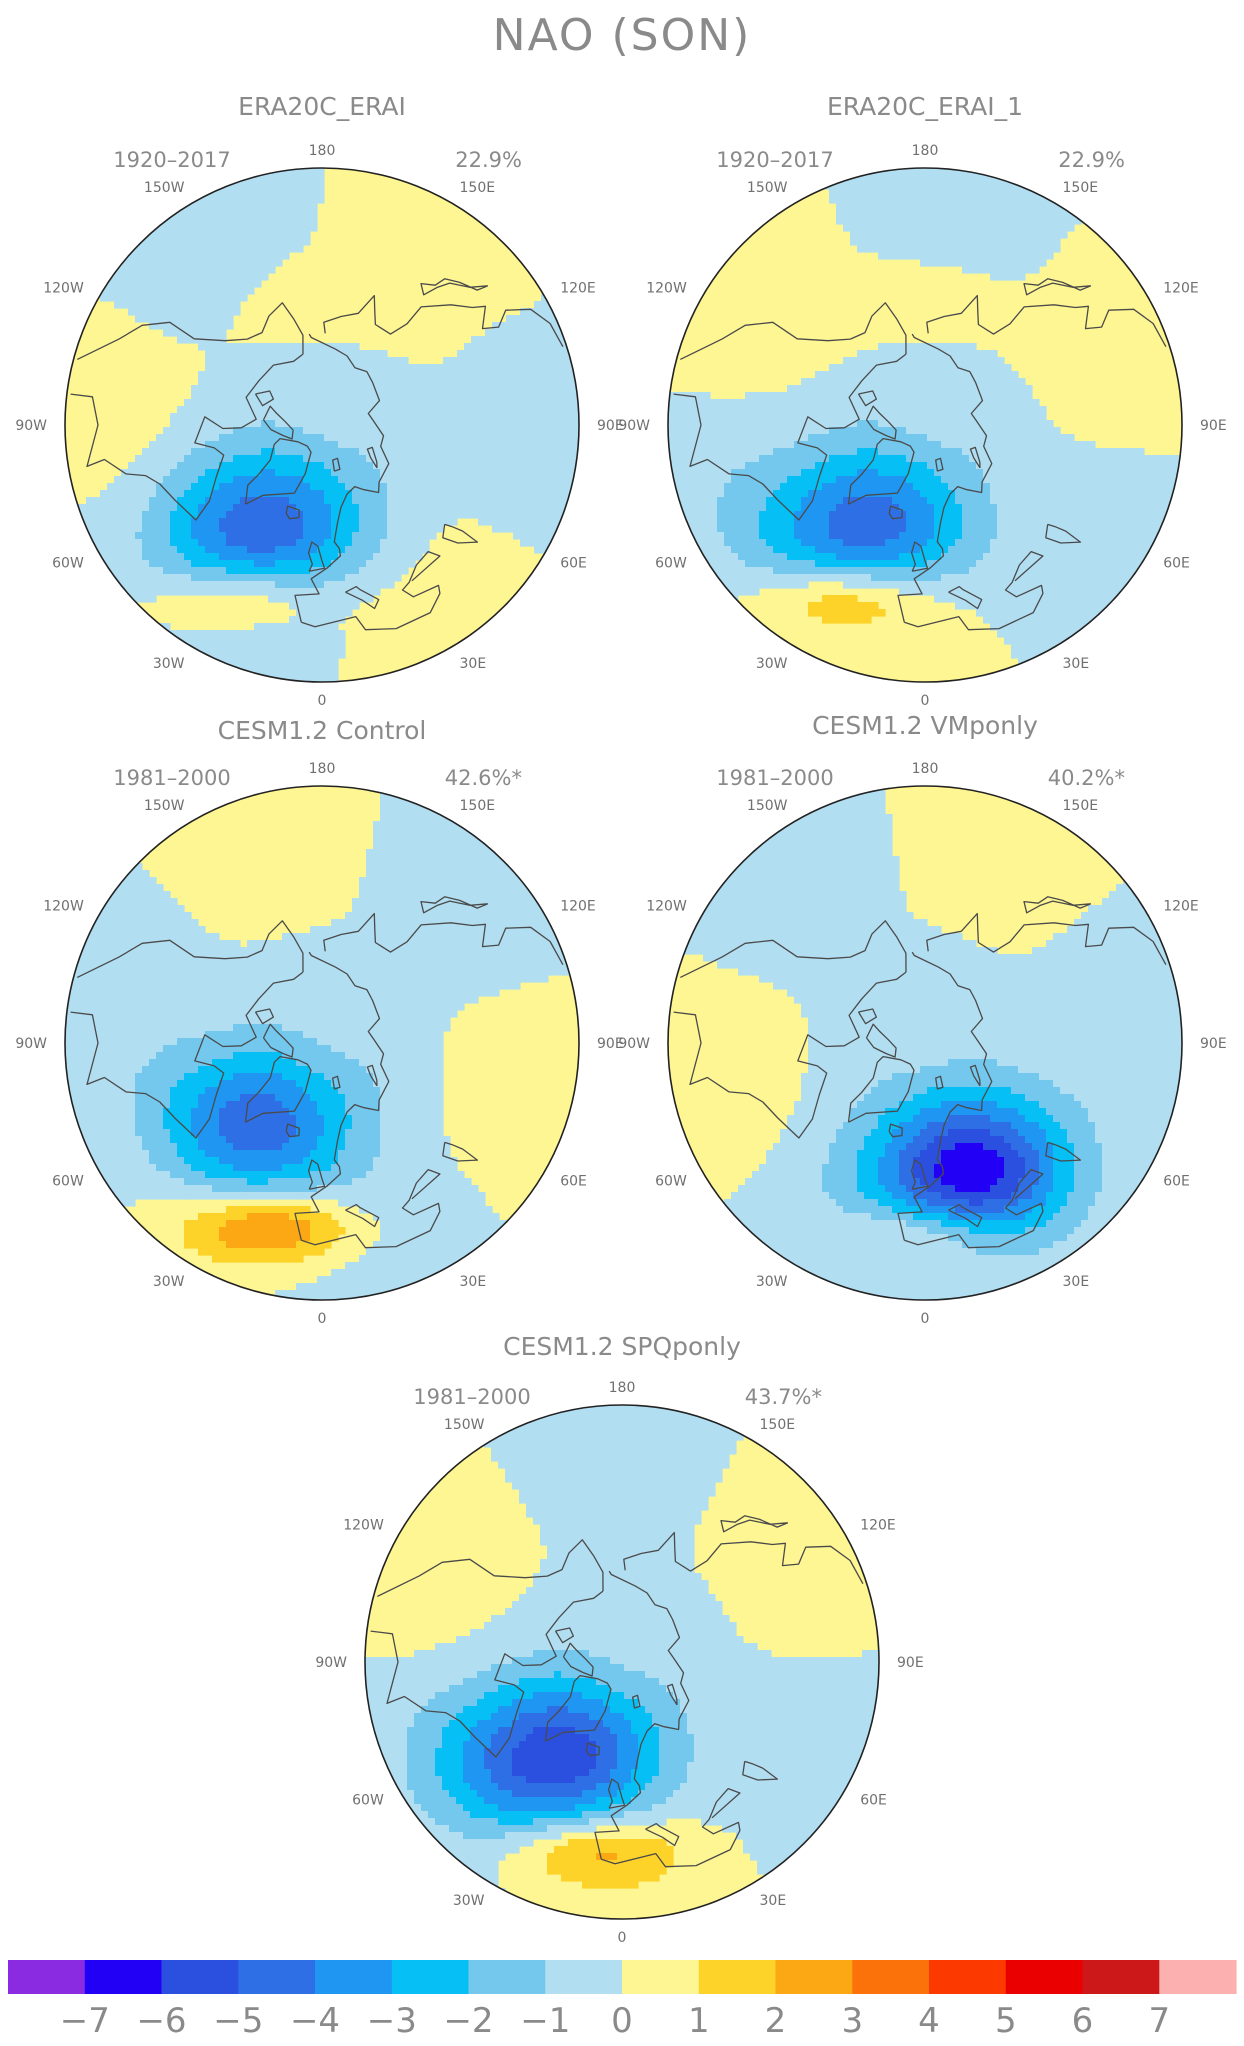 This screenshot has width=1244, height=2046. I want to click on panel-title: CESM1.2 SPQponly, so click(622, 1346).